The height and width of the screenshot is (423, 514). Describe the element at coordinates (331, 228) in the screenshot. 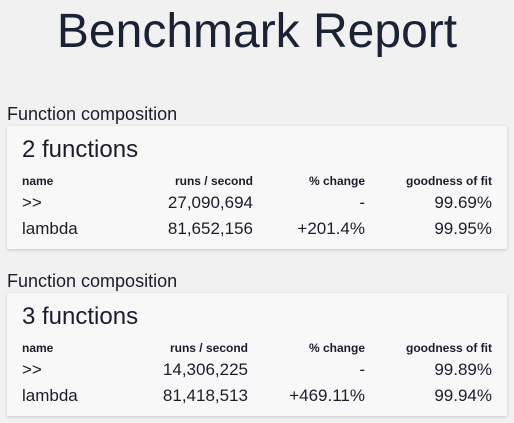

I see `cell-change: +201.4%` at that location.